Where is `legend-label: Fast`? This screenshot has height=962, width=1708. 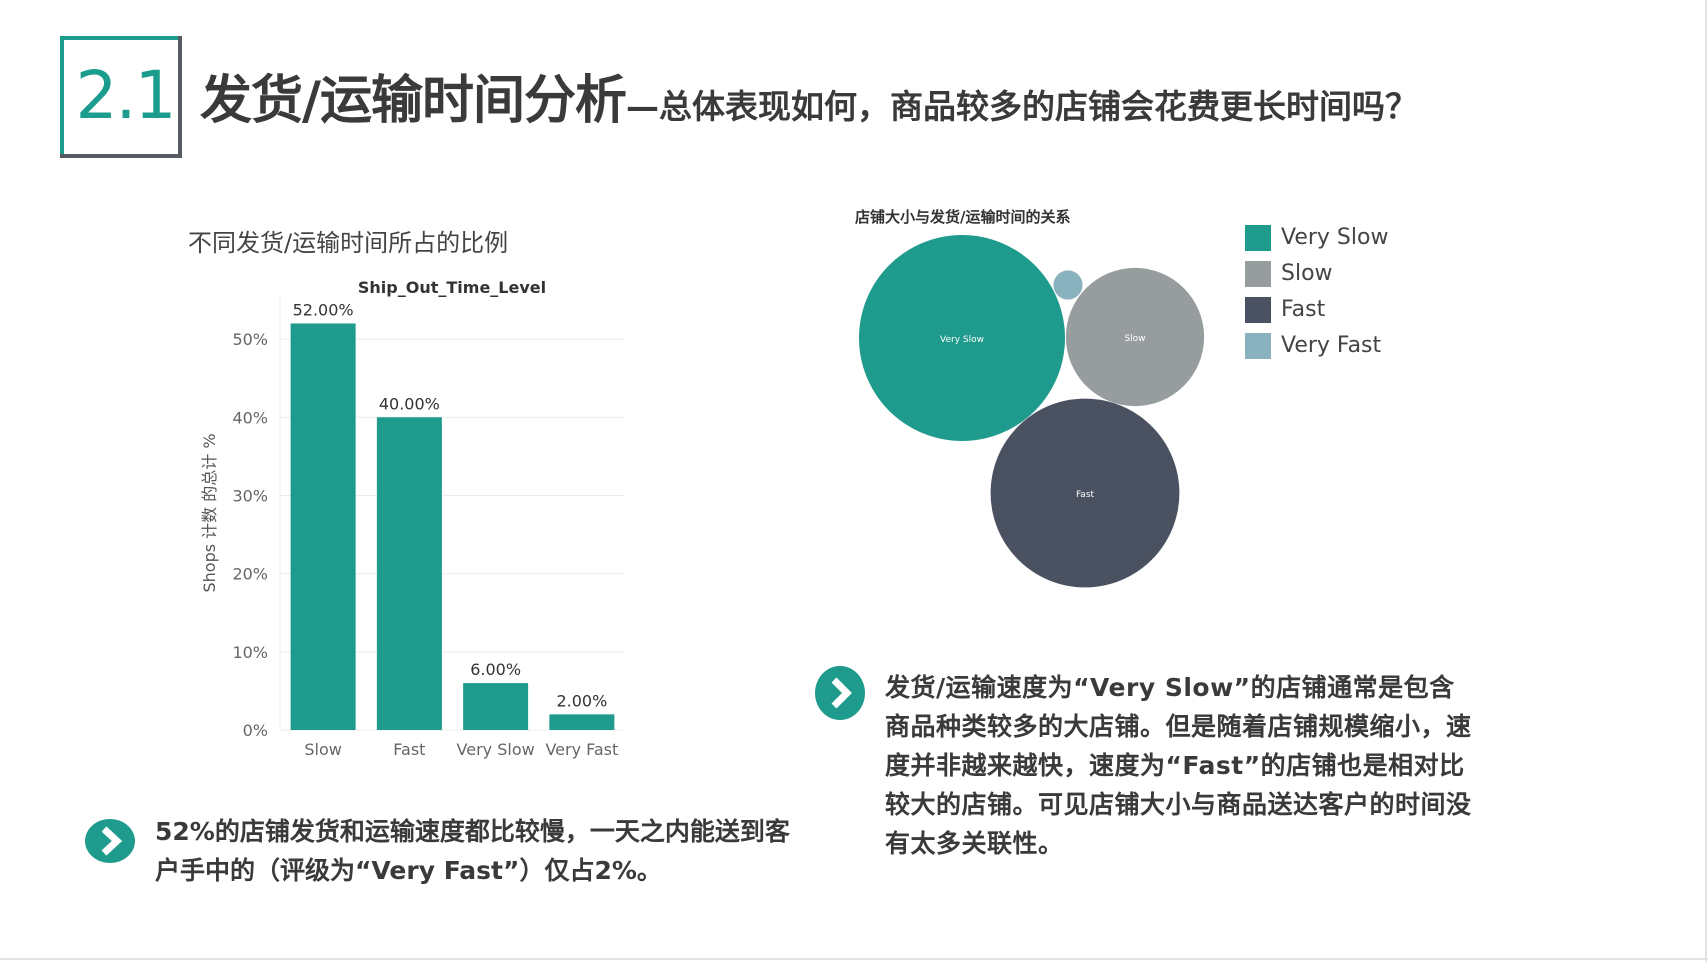
legend-label: Fast is located at coordinates (1303, 309).